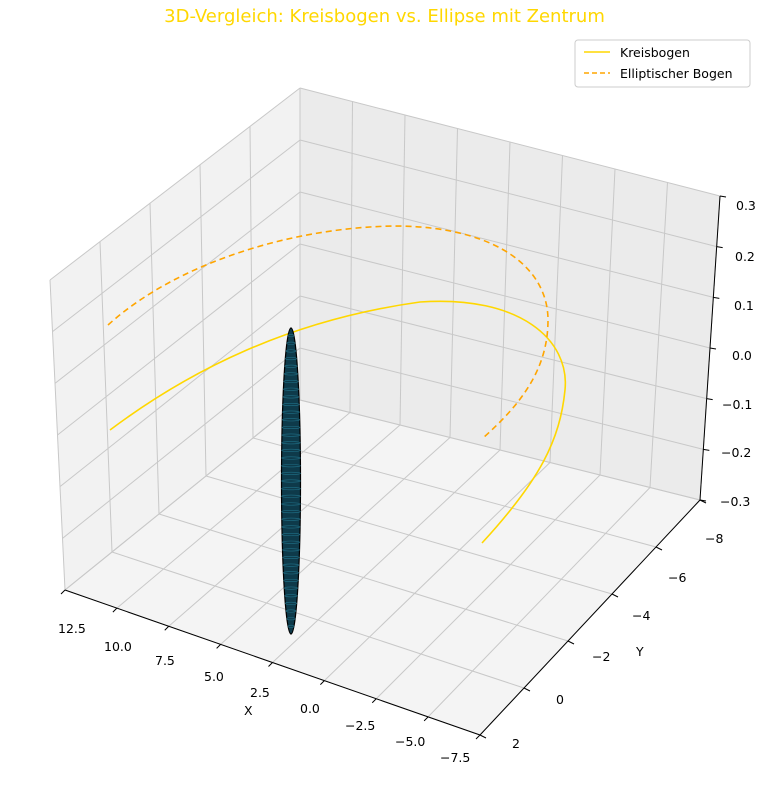 Image resolution: width=769 pixels, height=790 pixels. What do you see at coordinates (248, 710) in the screenshot?
I see `x-axis-label: X` at bounding box center [248, 710].